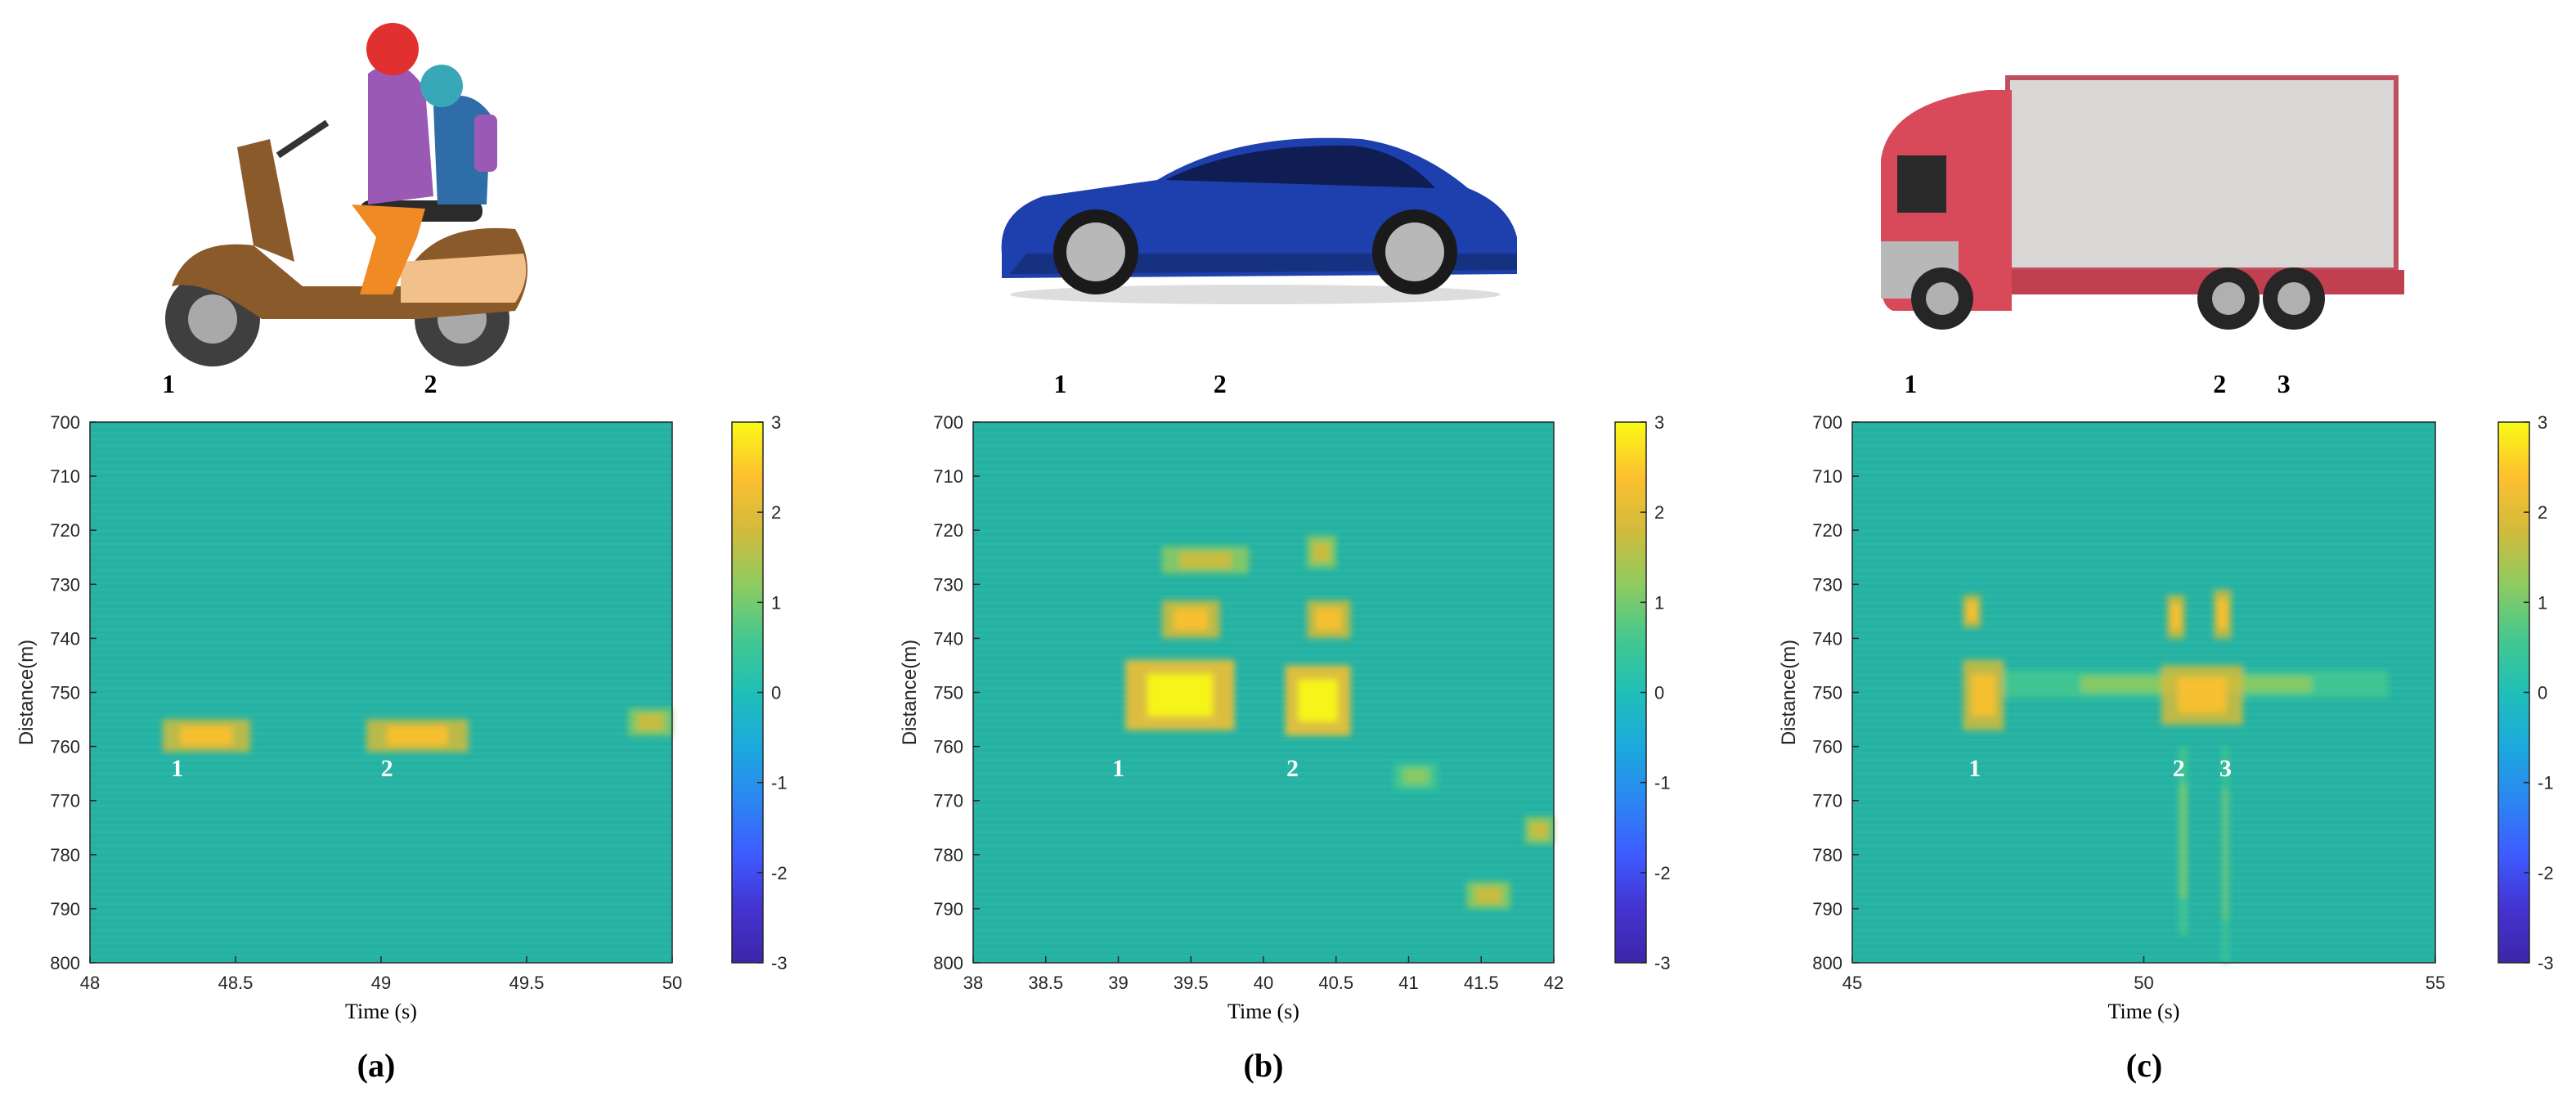  What do you see at coordinates (1259, 221) in the screenshot?
I see `sedan-car-icon` at bounding box center [1259, 221].